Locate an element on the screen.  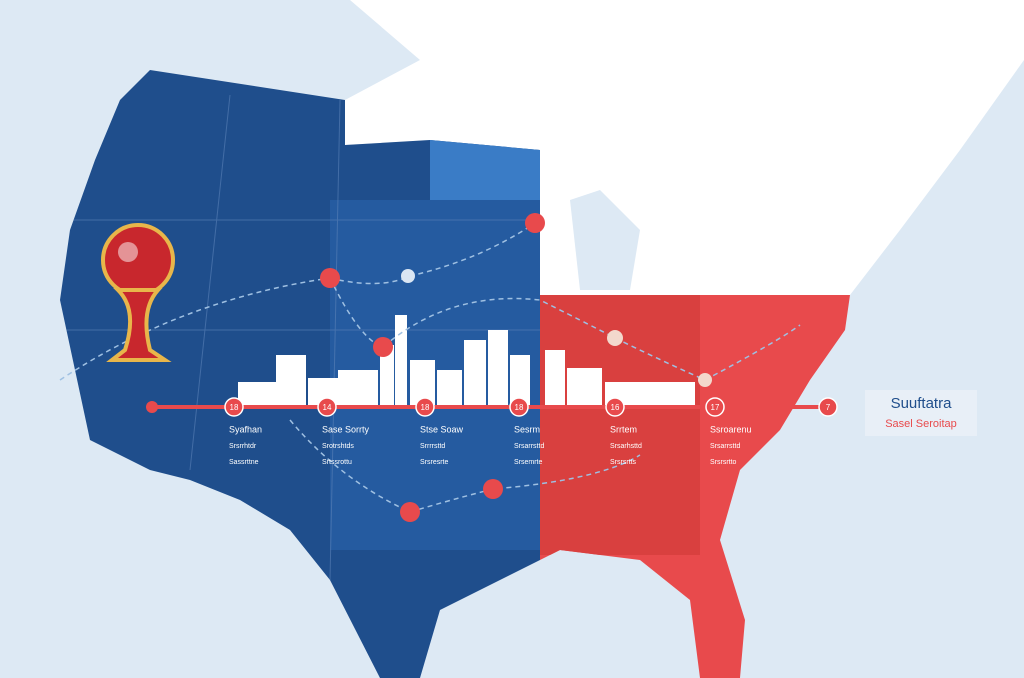
timeline-note: Srsemrte is located at coordinates (528, 462).